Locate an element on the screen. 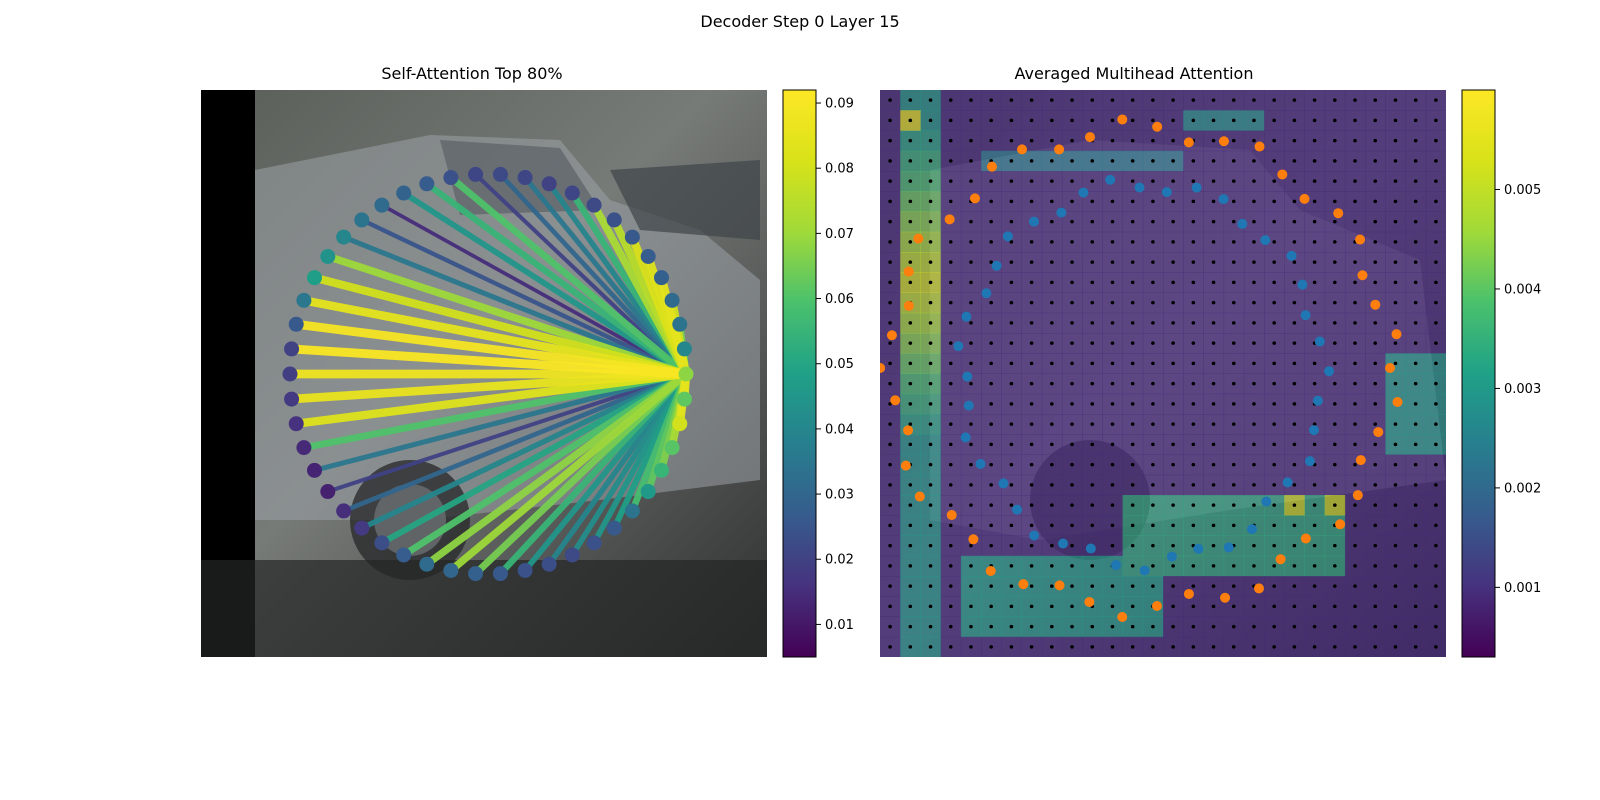 This screenshot has height=800, width=1600. colorbar-tick-label: 0.03 is located at coordinates (839, 495).